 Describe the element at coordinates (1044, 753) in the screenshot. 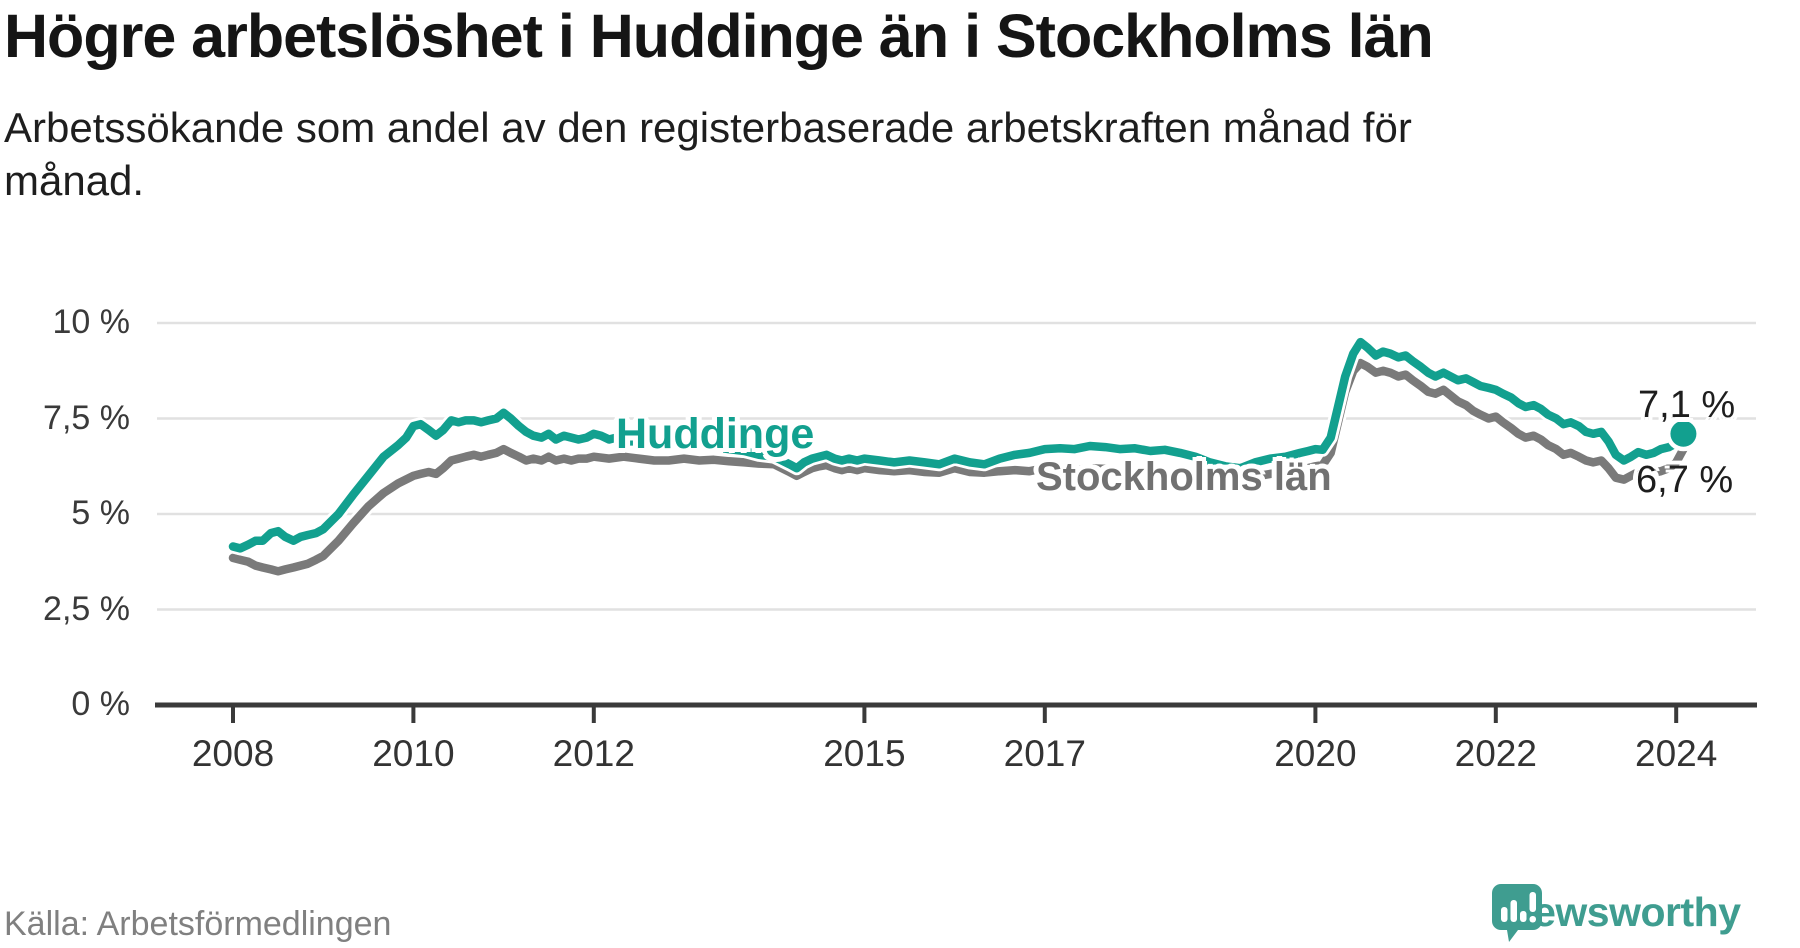

I see `x-tick-label: 2017` at that location.